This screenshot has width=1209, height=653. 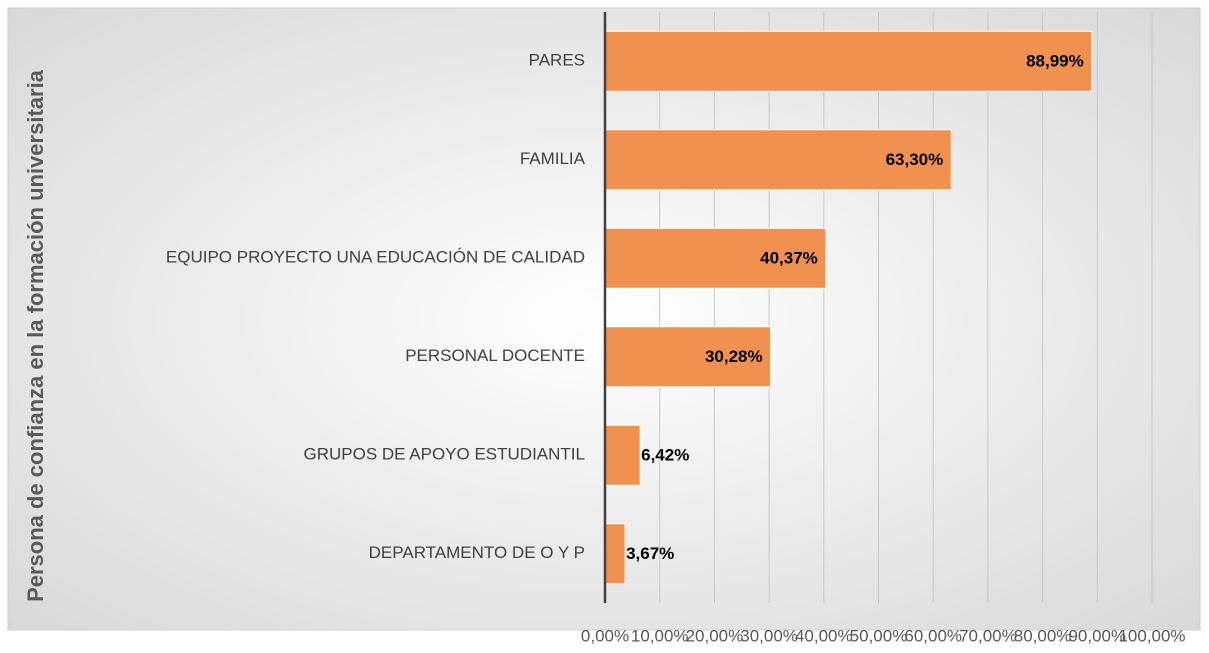 I want to click on x-tick-label: 30,00%, so click(x=769, y=635).